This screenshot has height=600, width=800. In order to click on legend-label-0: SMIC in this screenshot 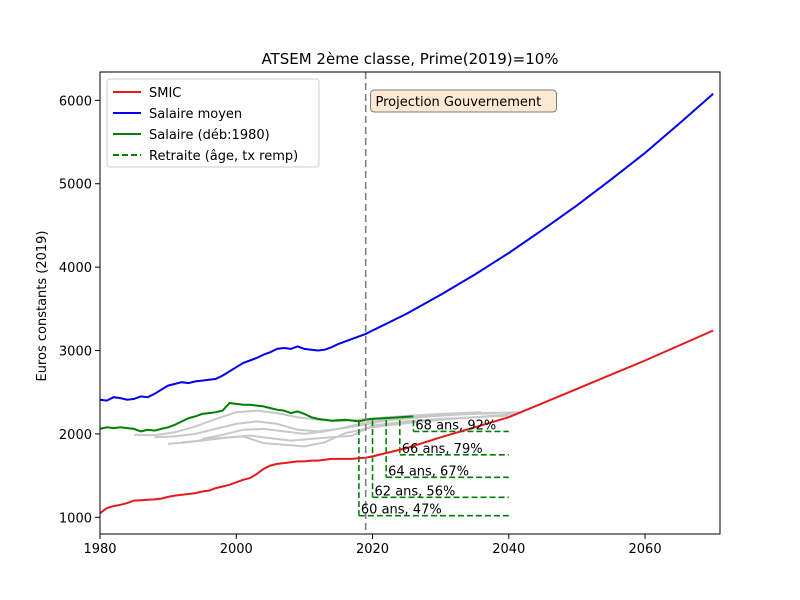, I will do `click(165, 93)`.